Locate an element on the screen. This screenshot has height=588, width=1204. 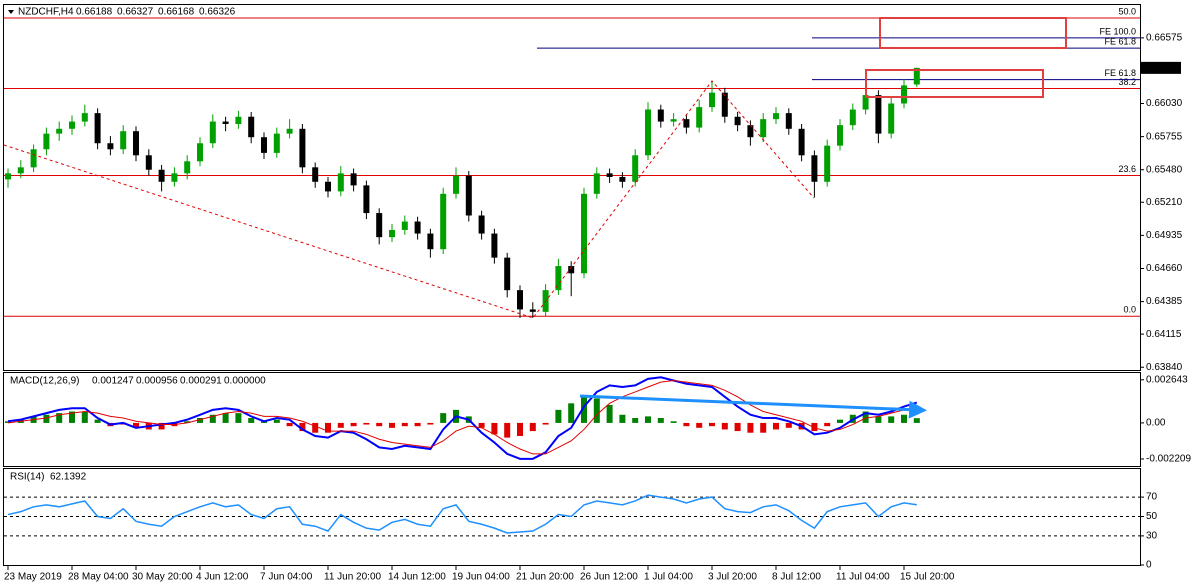
x-tick-label: 28 May 04:00 is located at coordinates (98, 577).